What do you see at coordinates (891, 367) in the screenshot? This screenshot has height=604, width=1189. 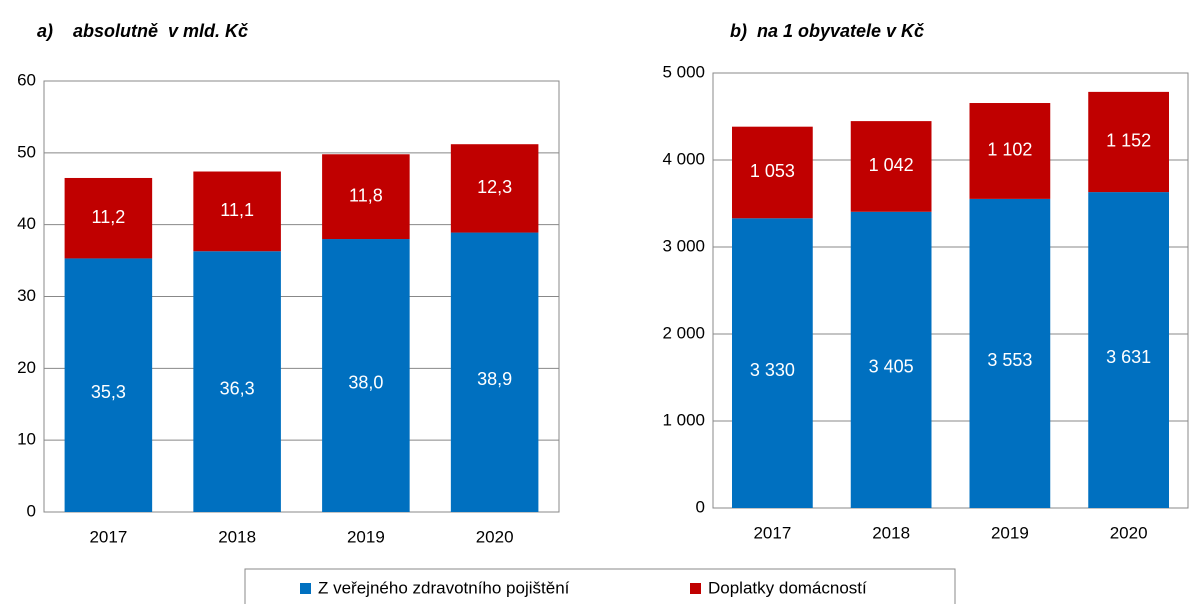 I see `data-label: 3 405` at bounding box center [891, 367].